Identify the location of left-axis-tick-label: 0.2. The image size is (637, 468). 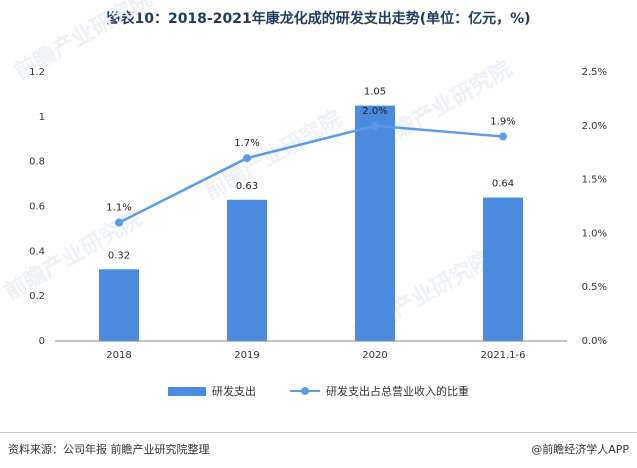
(37, 296).